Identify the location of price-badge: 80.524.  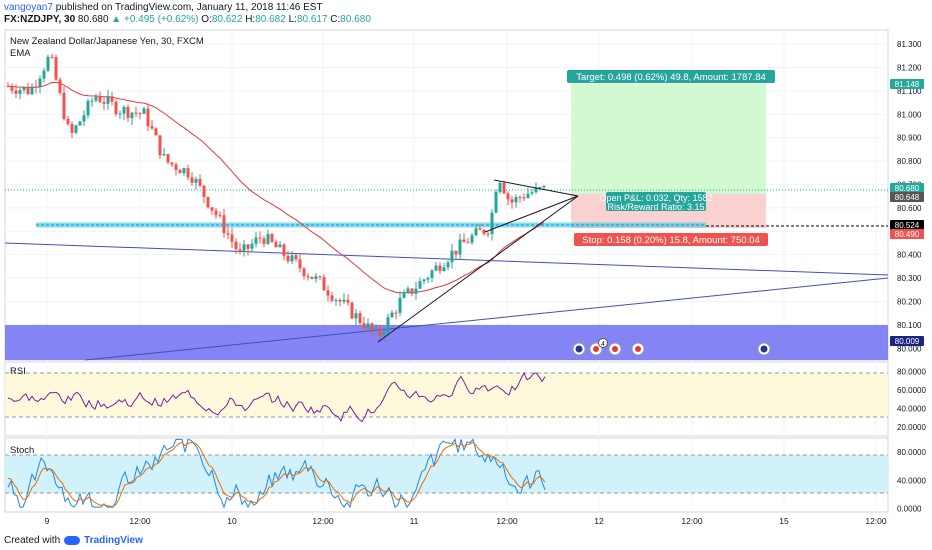
(907, 225).